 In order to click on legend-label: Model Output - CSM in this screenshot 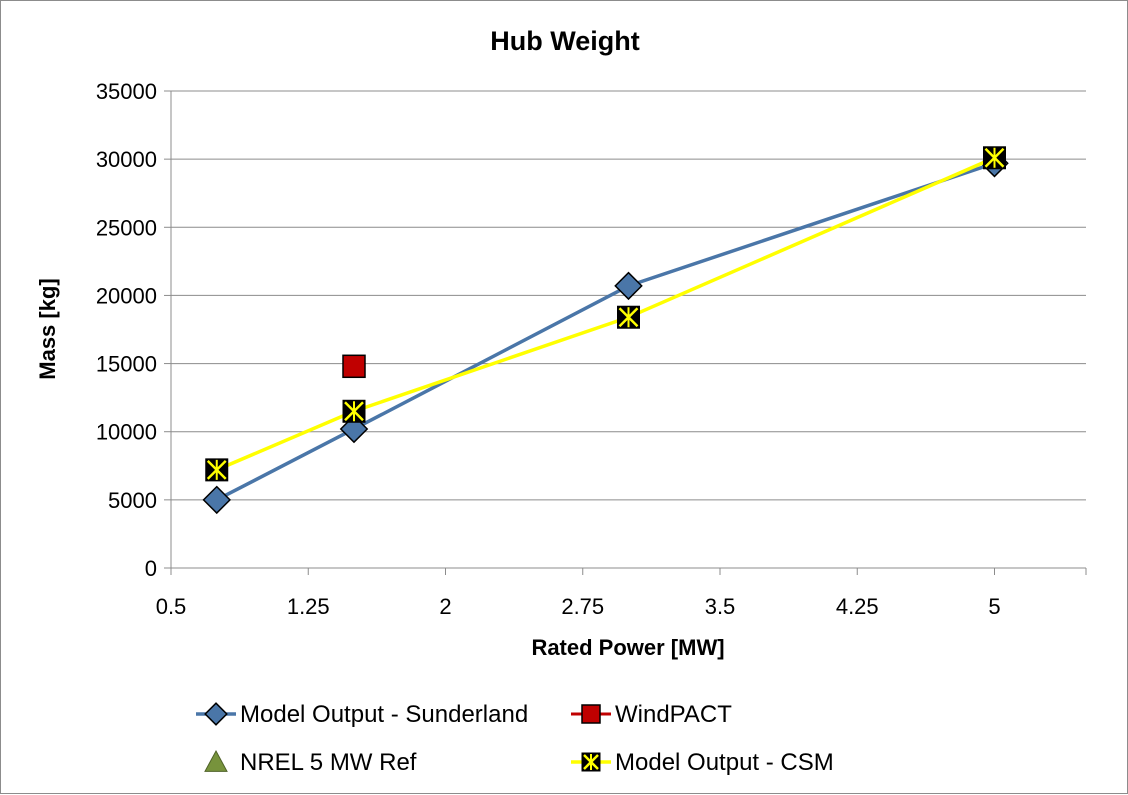, I will do `click(724, 762)`.